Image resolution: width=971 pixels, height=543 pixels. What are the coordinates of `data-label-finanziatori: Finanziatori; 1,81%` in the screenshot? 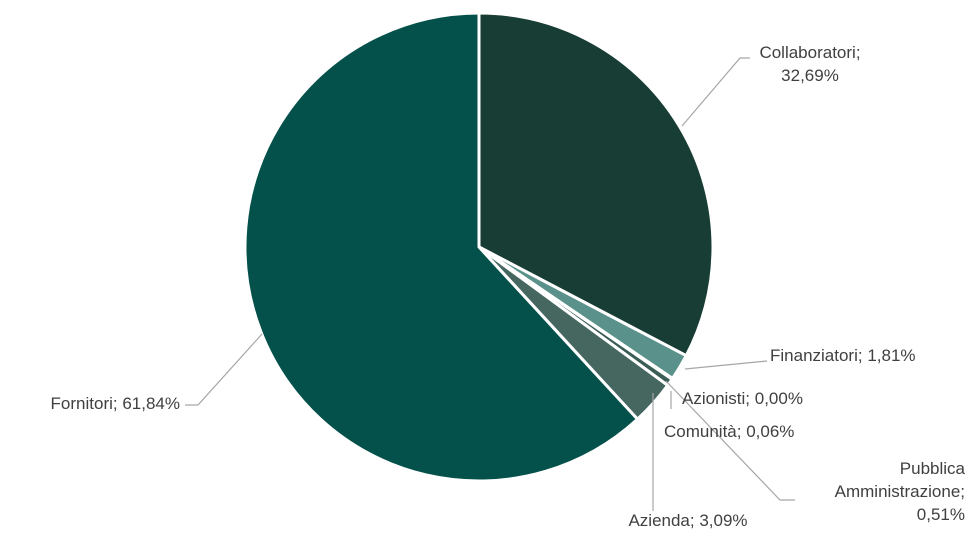 It's located at (843, 355).